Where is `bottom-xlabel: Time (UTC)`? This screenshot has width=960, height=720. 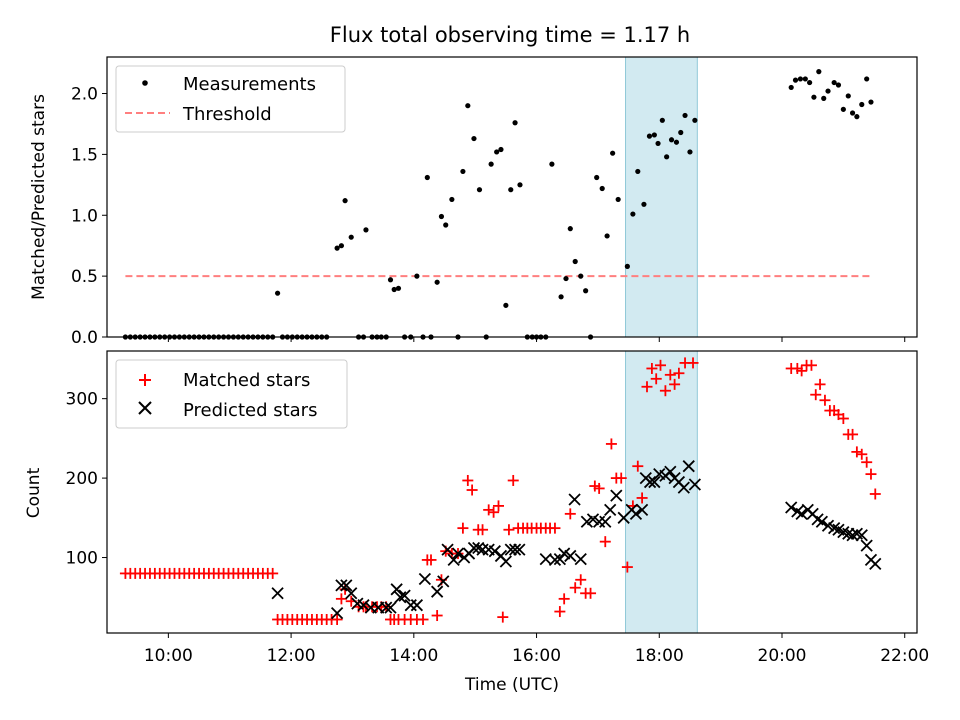
bottom-xlabel: Time (UTC) is located at coordinates (511, 685).